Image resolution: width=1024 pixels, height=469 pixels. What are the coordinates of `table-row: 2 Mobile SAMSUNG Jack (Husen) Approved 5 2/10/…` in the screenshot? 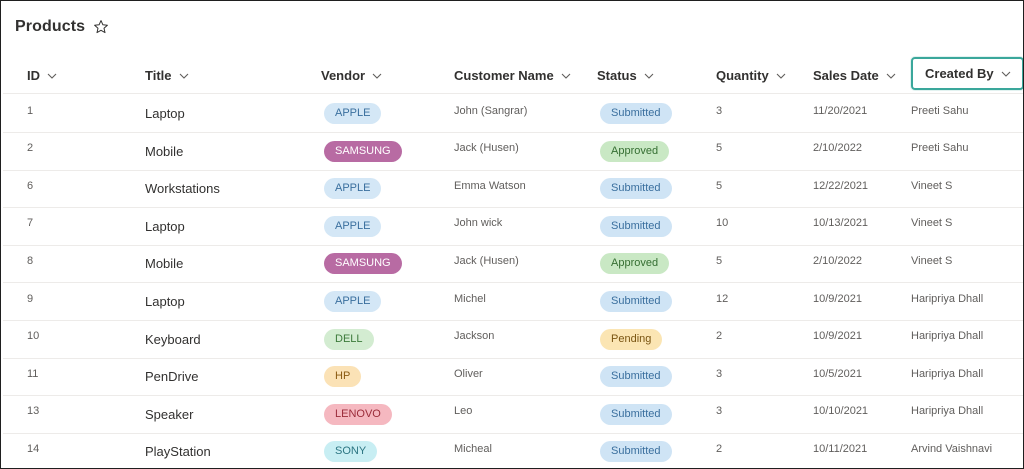 It's located at (513, 152).